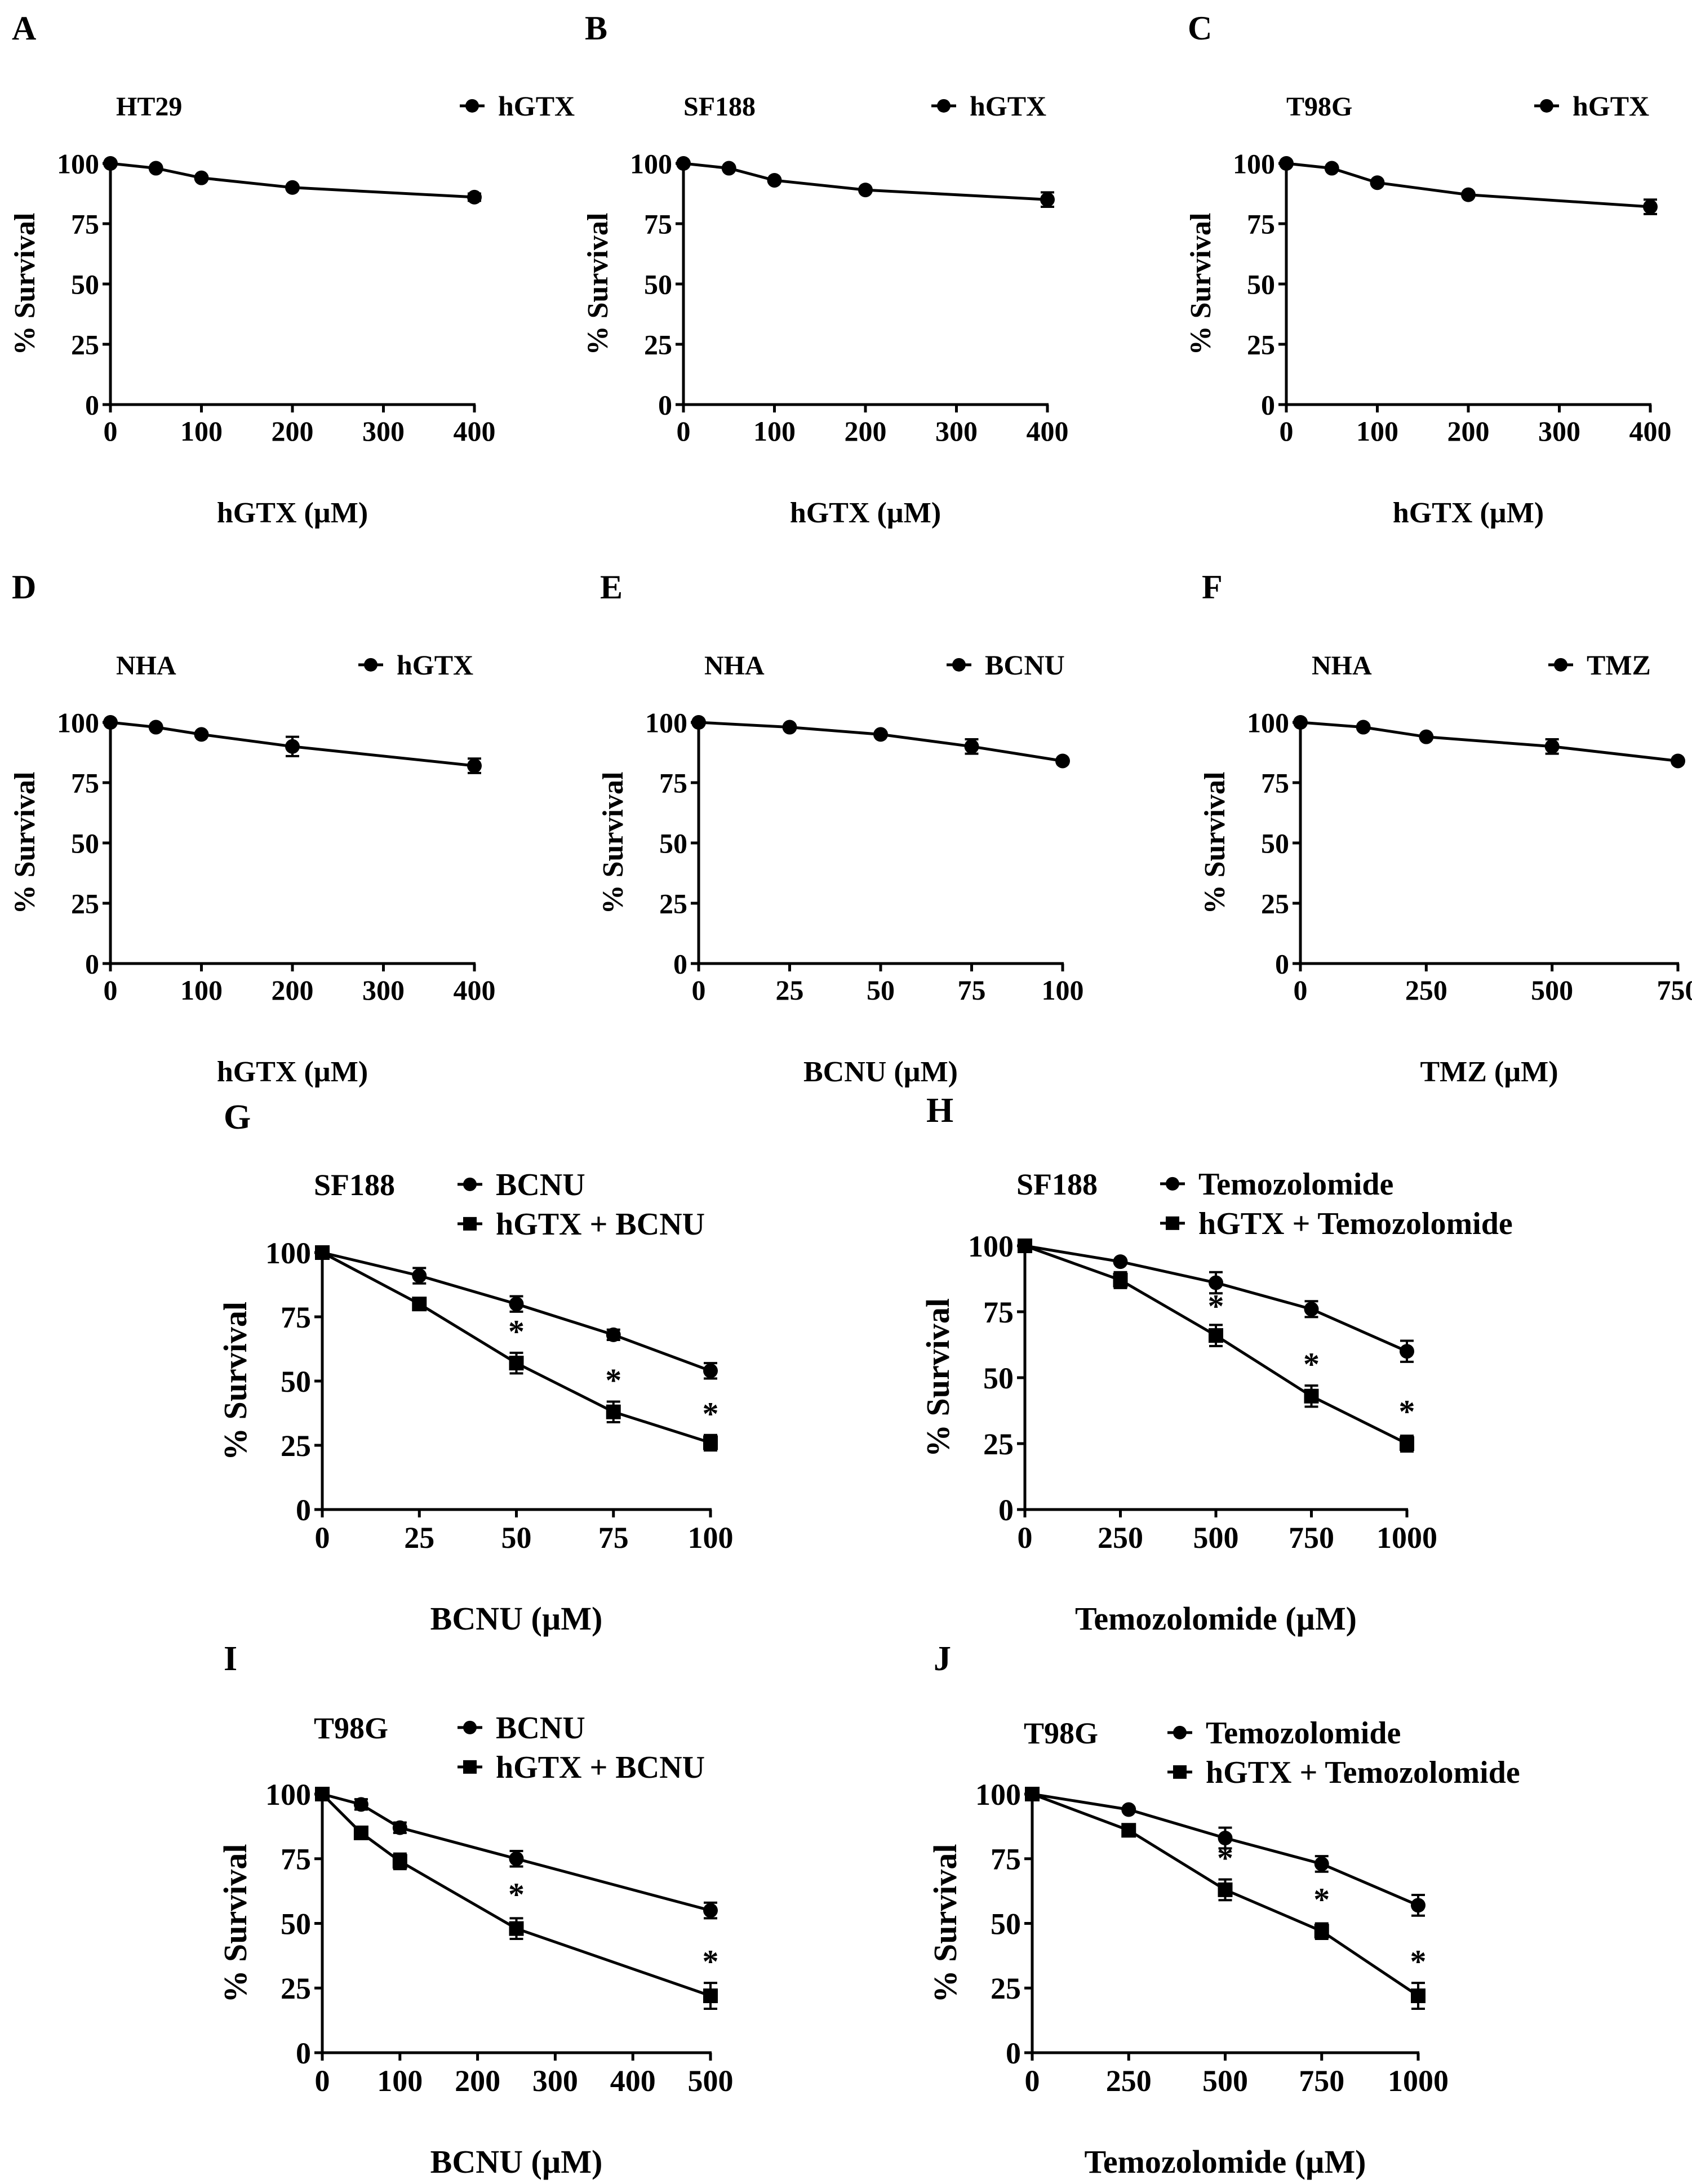 The width and height of the screenshot is (1692, 2184). Describe the element at coordinates (323, 2081) in the screenshot. I see `panel-i-xtick-label: 0` at that location.